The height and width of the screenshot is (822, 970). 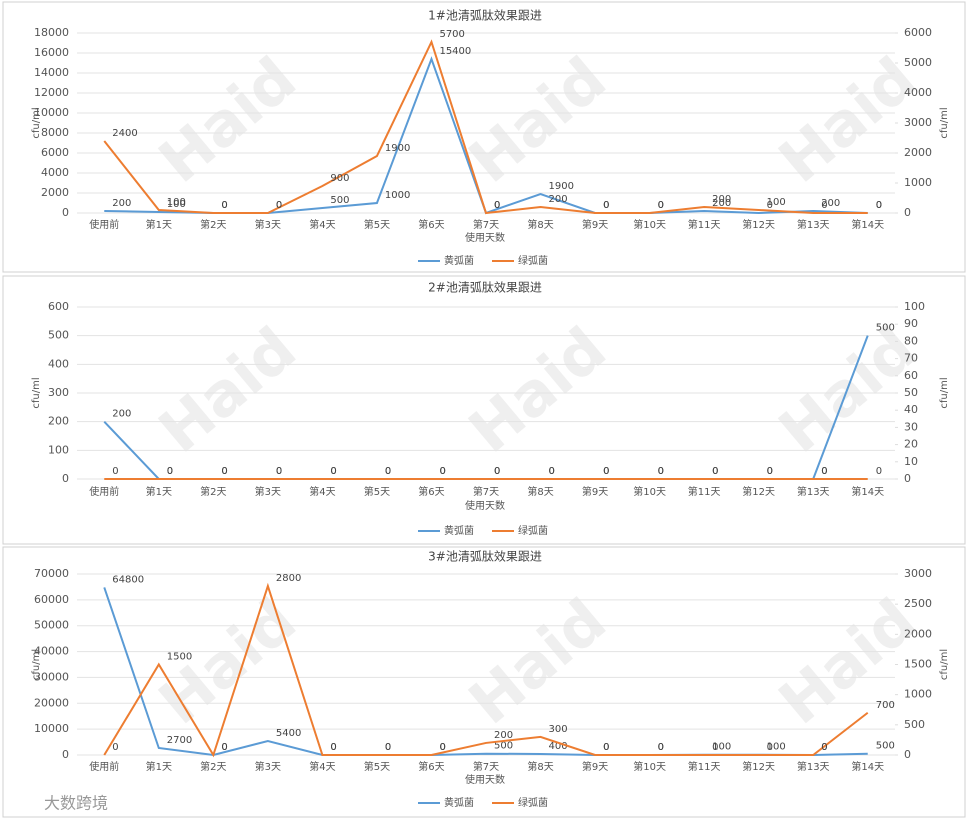 I want to click on y-tick-label: 6000, so click(x=55, y=152).